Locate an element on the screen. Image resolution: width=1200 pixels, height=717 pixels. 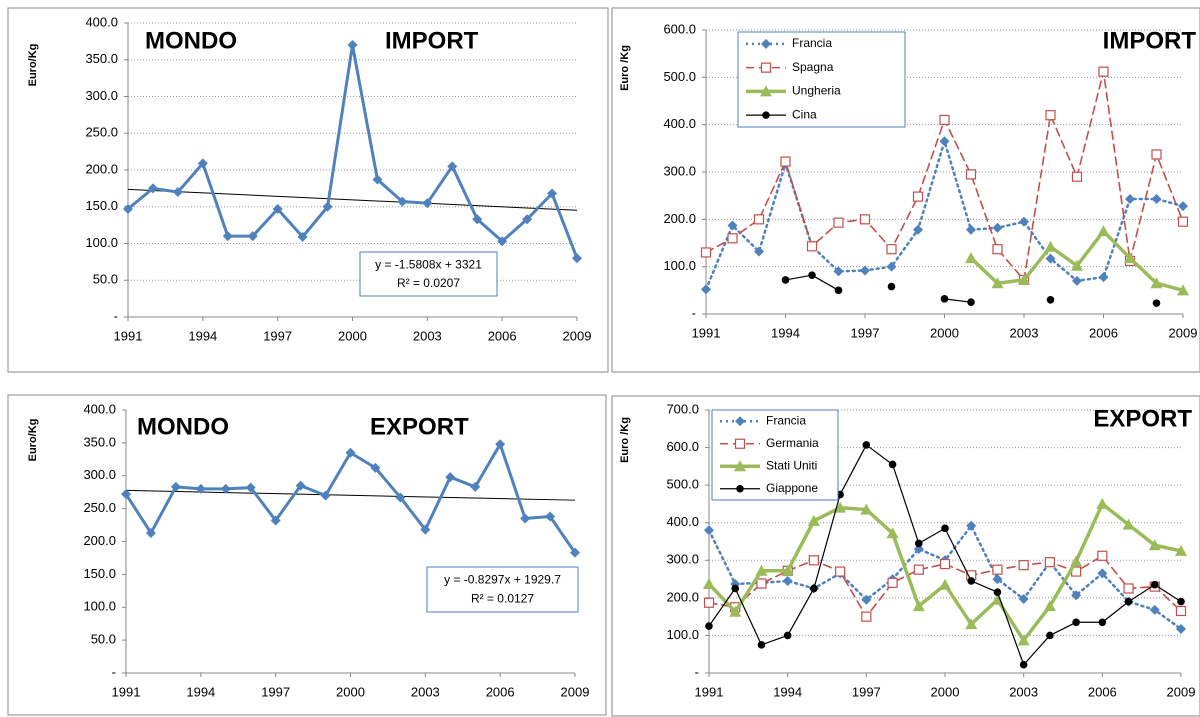
y-axis-label: Euro/Kg is located at coordinates (33, 440).